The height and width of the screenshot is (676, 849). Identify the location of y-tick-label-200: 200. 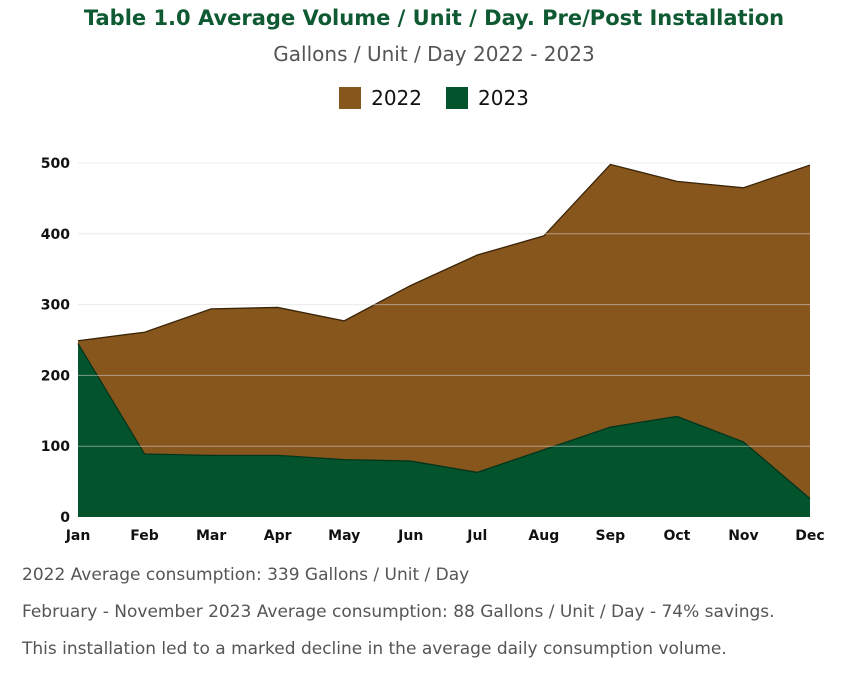
(55, 376).